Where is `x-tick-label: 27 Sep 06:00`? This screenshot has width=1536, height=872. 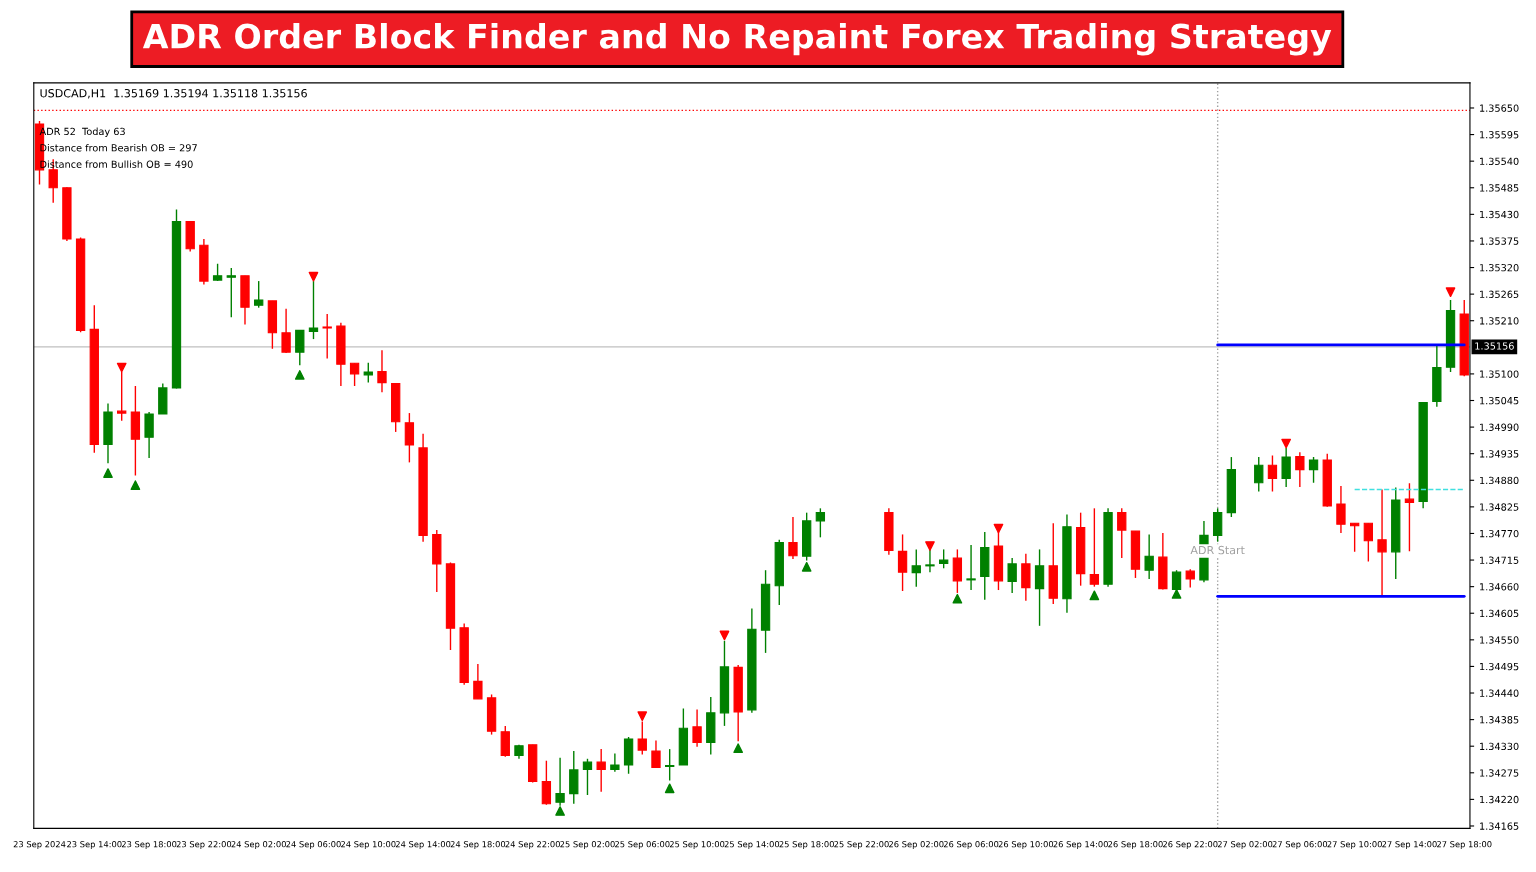
x-tick-label: 27 Sep 06:00 is located at coordinates (1300, 845).